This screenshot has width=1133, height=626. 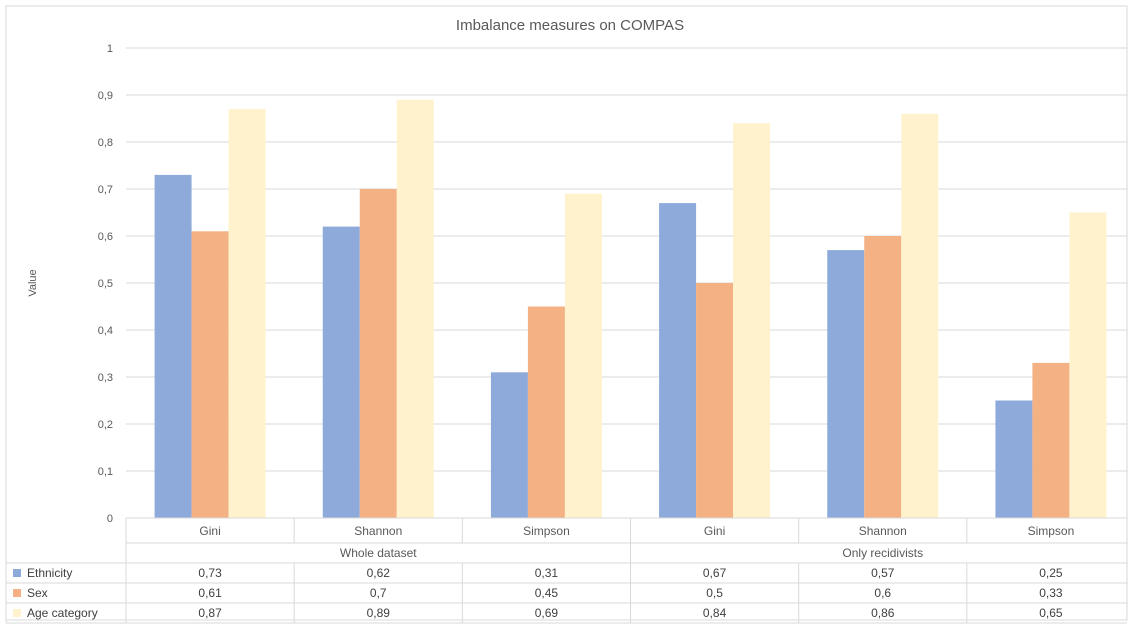 What do you see at coordinates (110, 49) in the screenshot?
I see `y-tick-label: 1` at bounding box center [110, 49].